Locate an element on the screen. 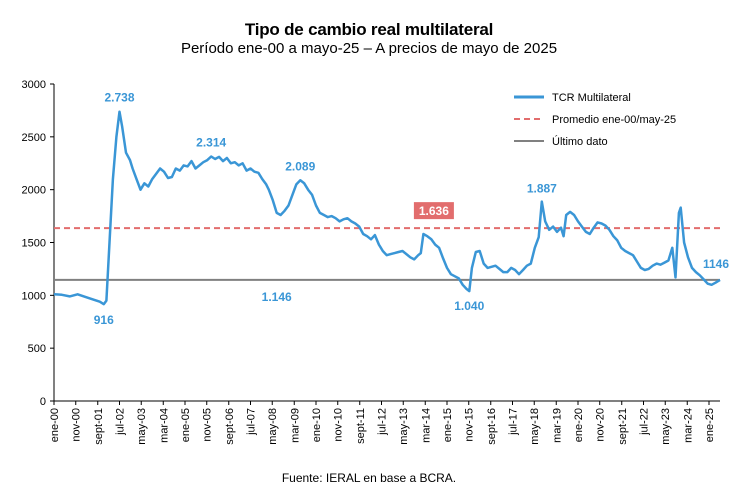 This screenshot has width=738, height=494. x-tick-label: may-13 is located at coordinates (404, 426).